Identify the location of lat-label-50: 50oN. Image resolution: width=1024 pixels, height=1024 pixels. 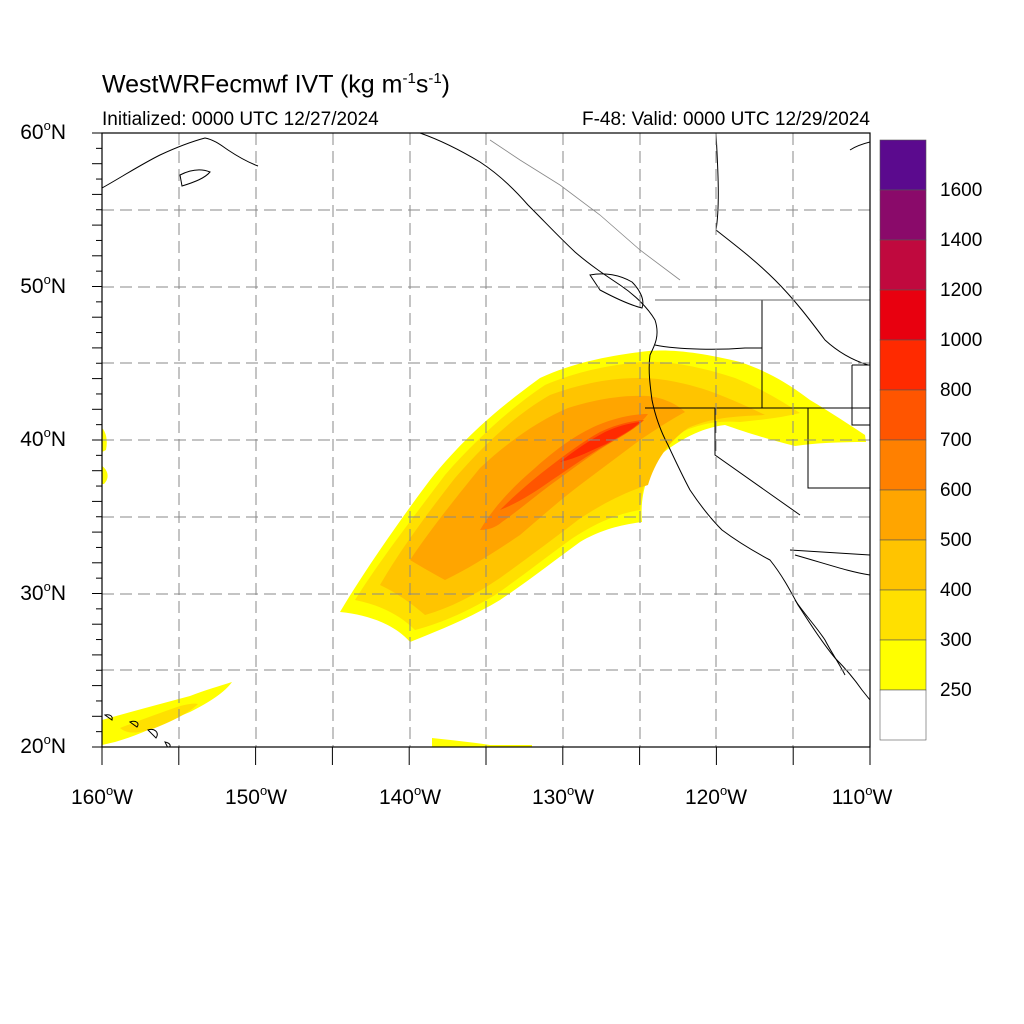
(43, 285).